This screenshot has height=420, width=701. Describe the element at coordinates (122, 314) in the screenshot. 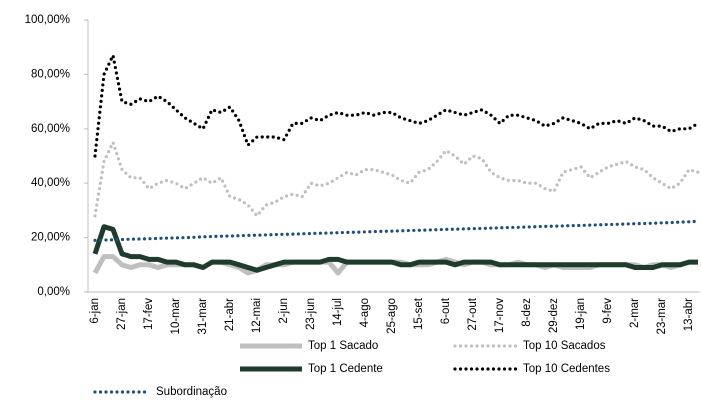

I see `x-tick-label: 27-jan` at that location.